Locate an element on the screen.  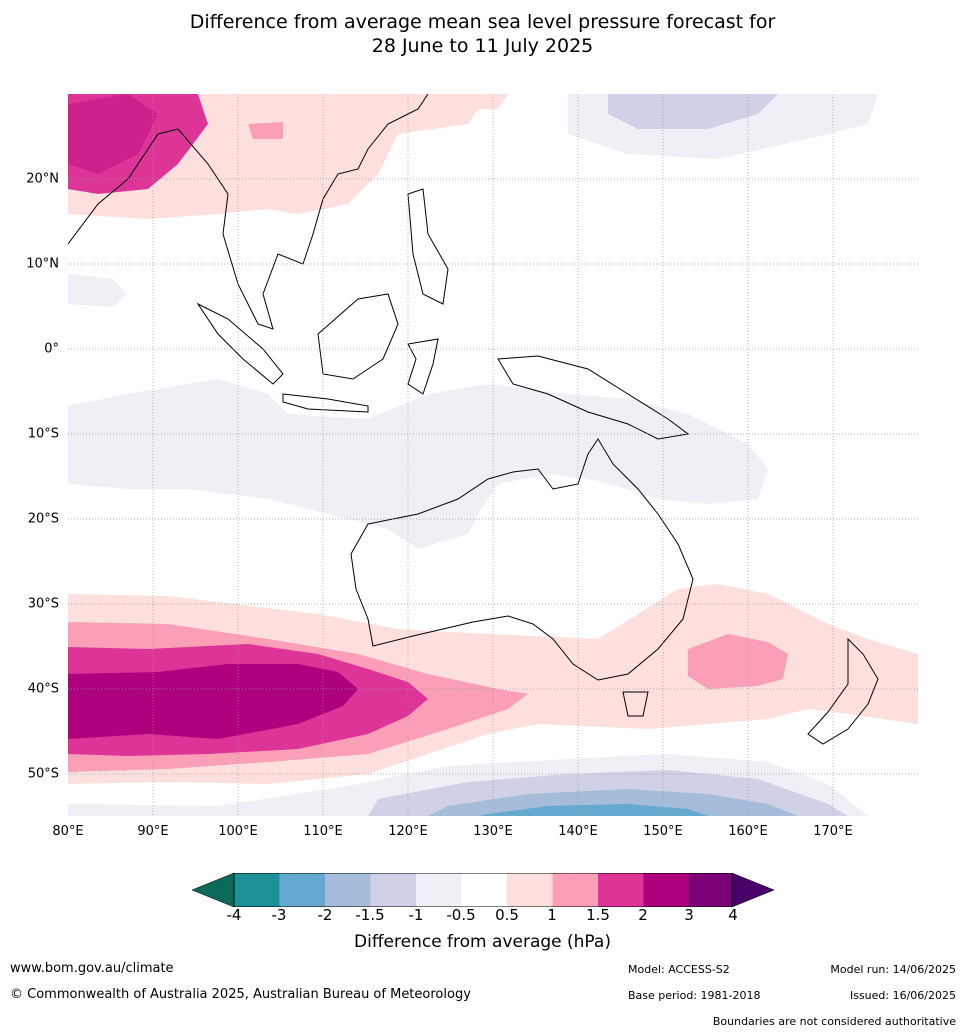
colorbar is located at coordinates (483, 890).